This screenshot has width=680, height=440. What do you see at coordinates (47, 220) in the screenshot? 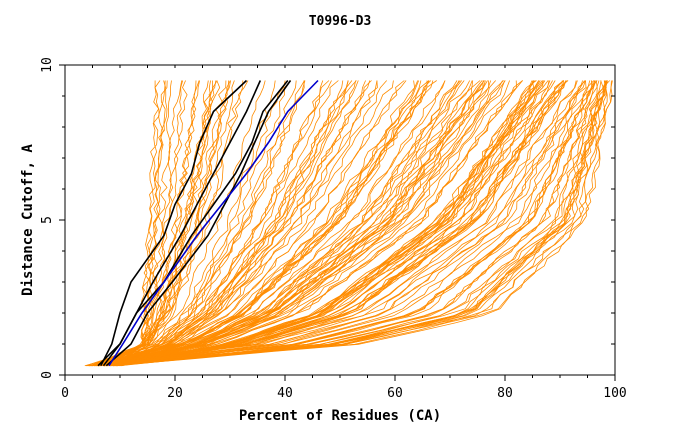
I see `y-tick-label: 5` at bounding box center [47, 220].